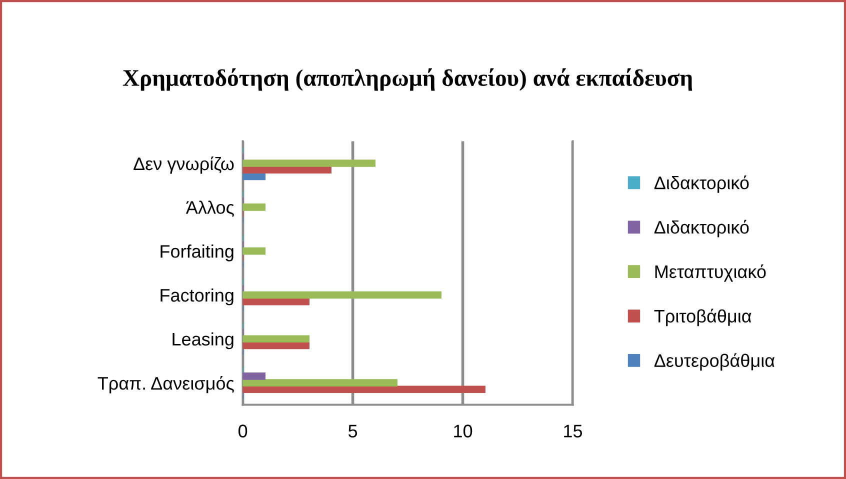 The height and width of the screenshot is (479, 846). Describe the element at coordinates (166, 385) in the screenshot. I see `y-tick-label: Τραπ. Δανεισμός` at that location.